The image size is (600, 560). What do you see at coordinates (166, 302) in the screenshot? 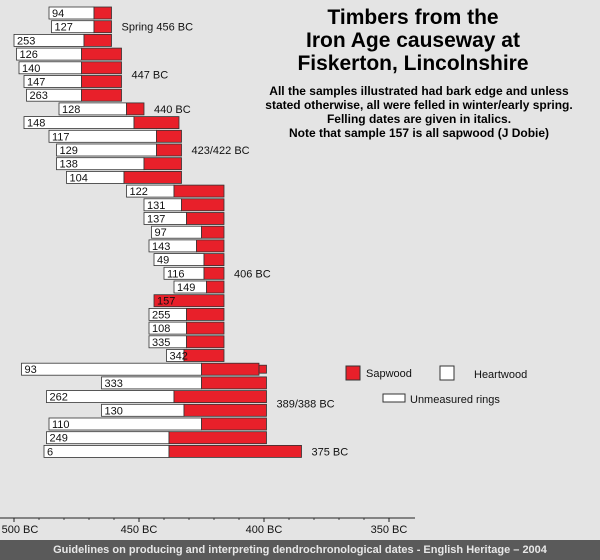
I see `sample-label: 157` at bounding box center [166, 302].